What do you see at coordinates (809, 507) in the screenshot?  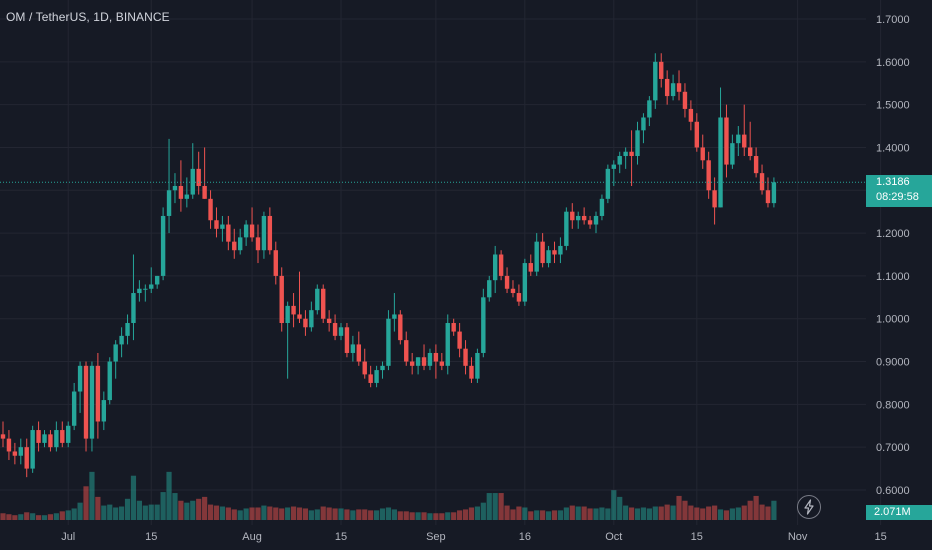 I see `lightning-icon` at bounding box center [809, 507].